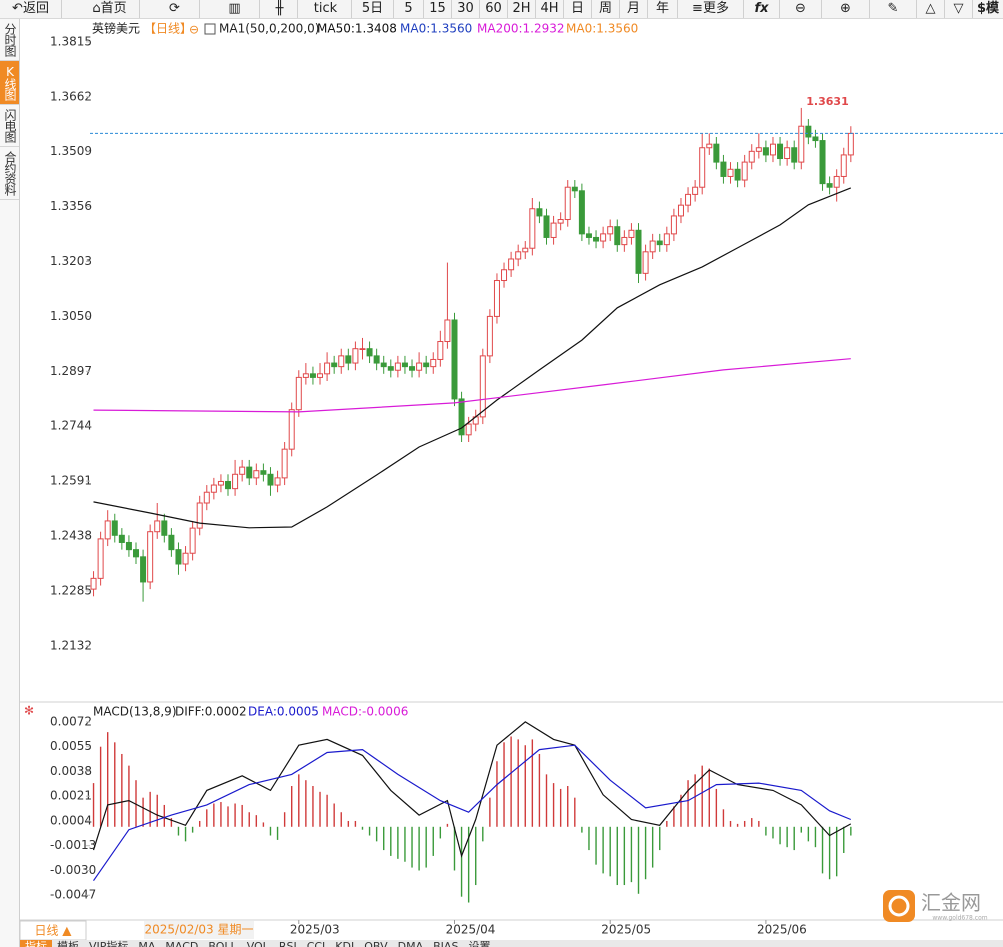 The height and width of the screenshot is (947, 1003). I want to click on refresh-button: ⟳, so click(175, 9).